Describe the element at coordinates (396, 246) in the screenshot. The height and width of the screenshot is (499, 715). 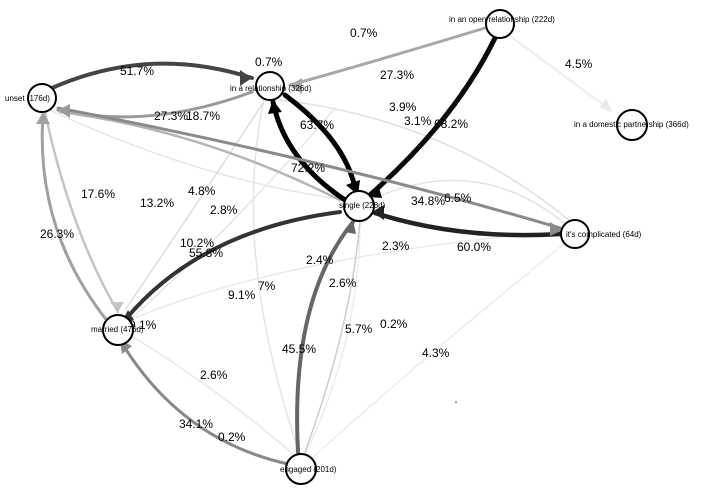
I see `edge-label: 2.3%` at that location.